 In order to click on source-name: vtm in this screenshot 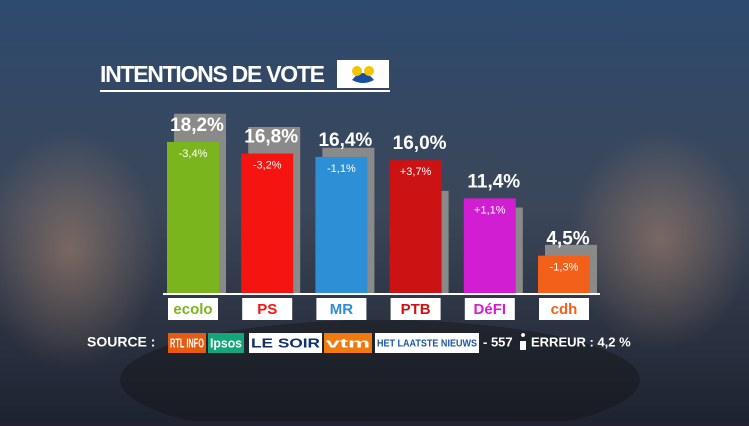, I will do `click(348, 342)`.